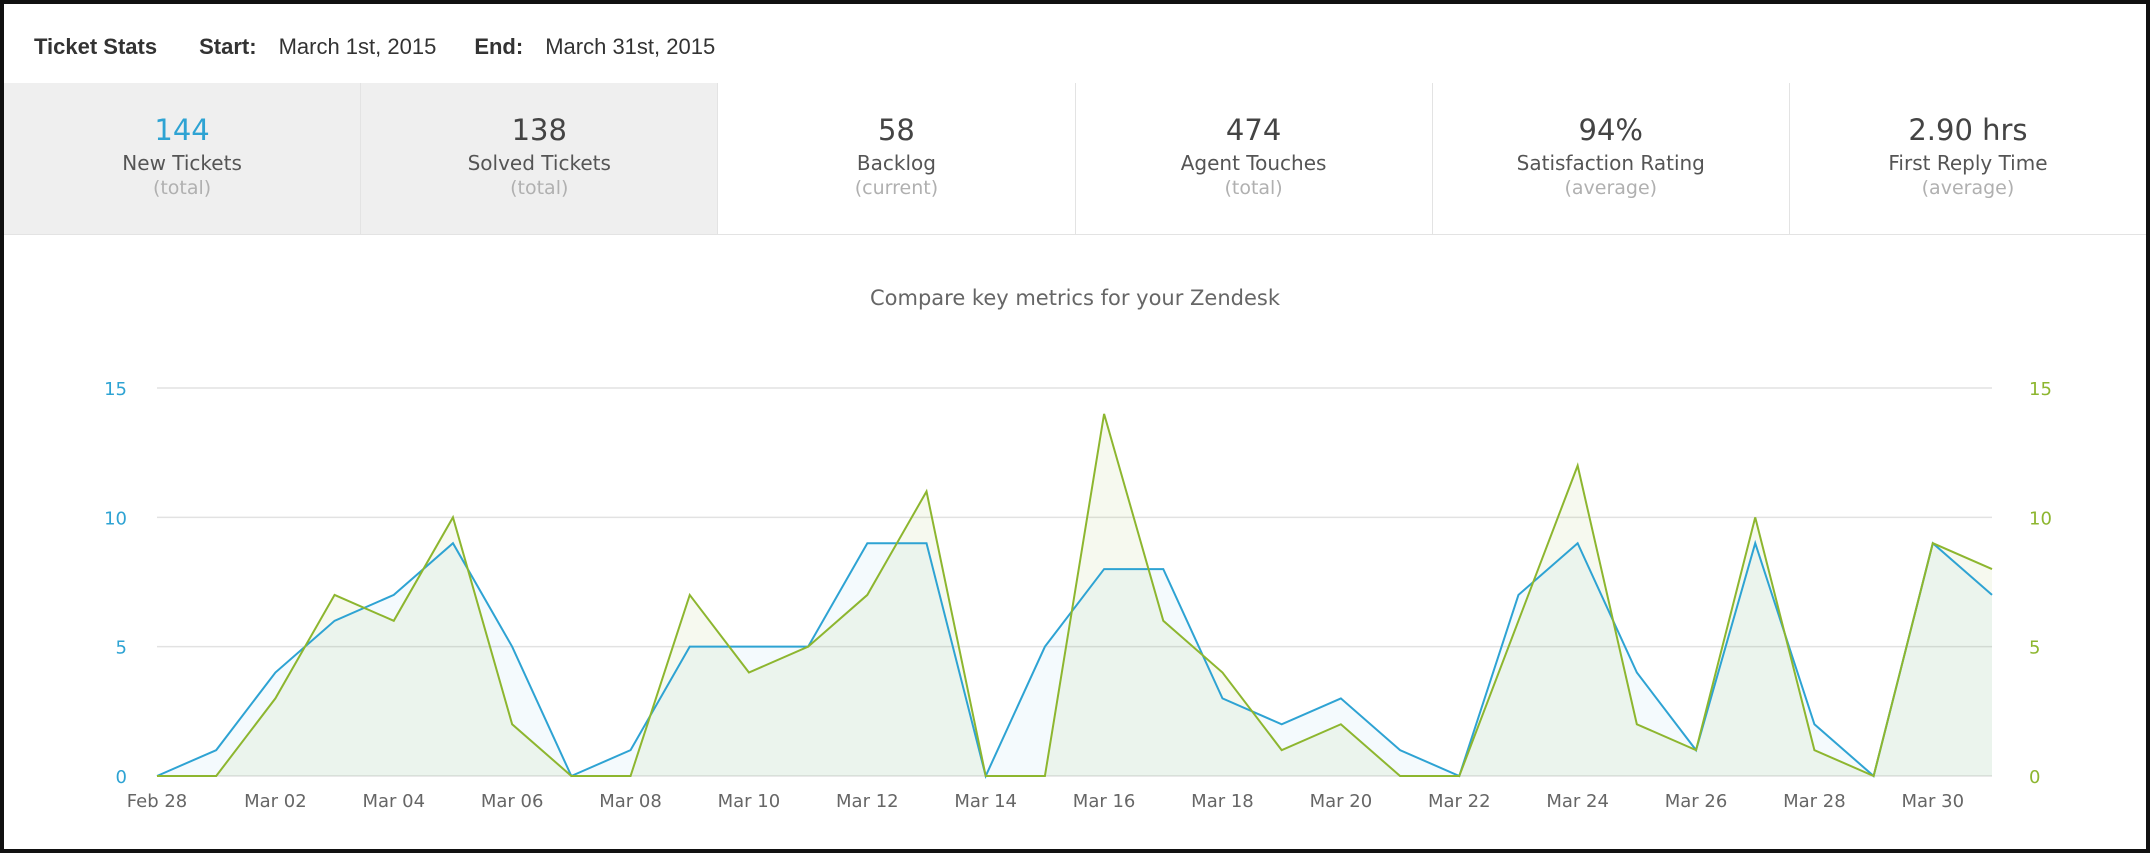 The height and width of the screenshot is (853, 2150). I want to click on metric-first-reply-time: 2.90 hrs First Reply Time (average), so click(1968, 158).